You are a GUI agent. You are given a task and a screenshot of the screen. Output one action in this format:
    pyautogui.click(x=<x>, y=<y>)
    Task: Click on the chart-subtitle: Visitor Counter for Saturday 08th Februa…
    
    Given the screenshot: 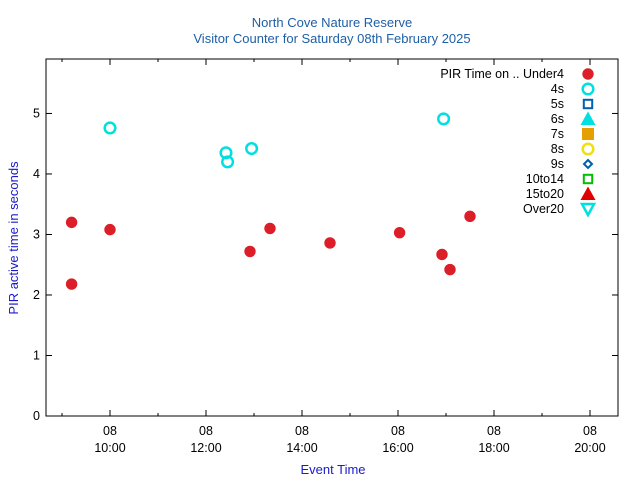 What is the action you would take?
    pyautogui.click(x=331, y=38)
    